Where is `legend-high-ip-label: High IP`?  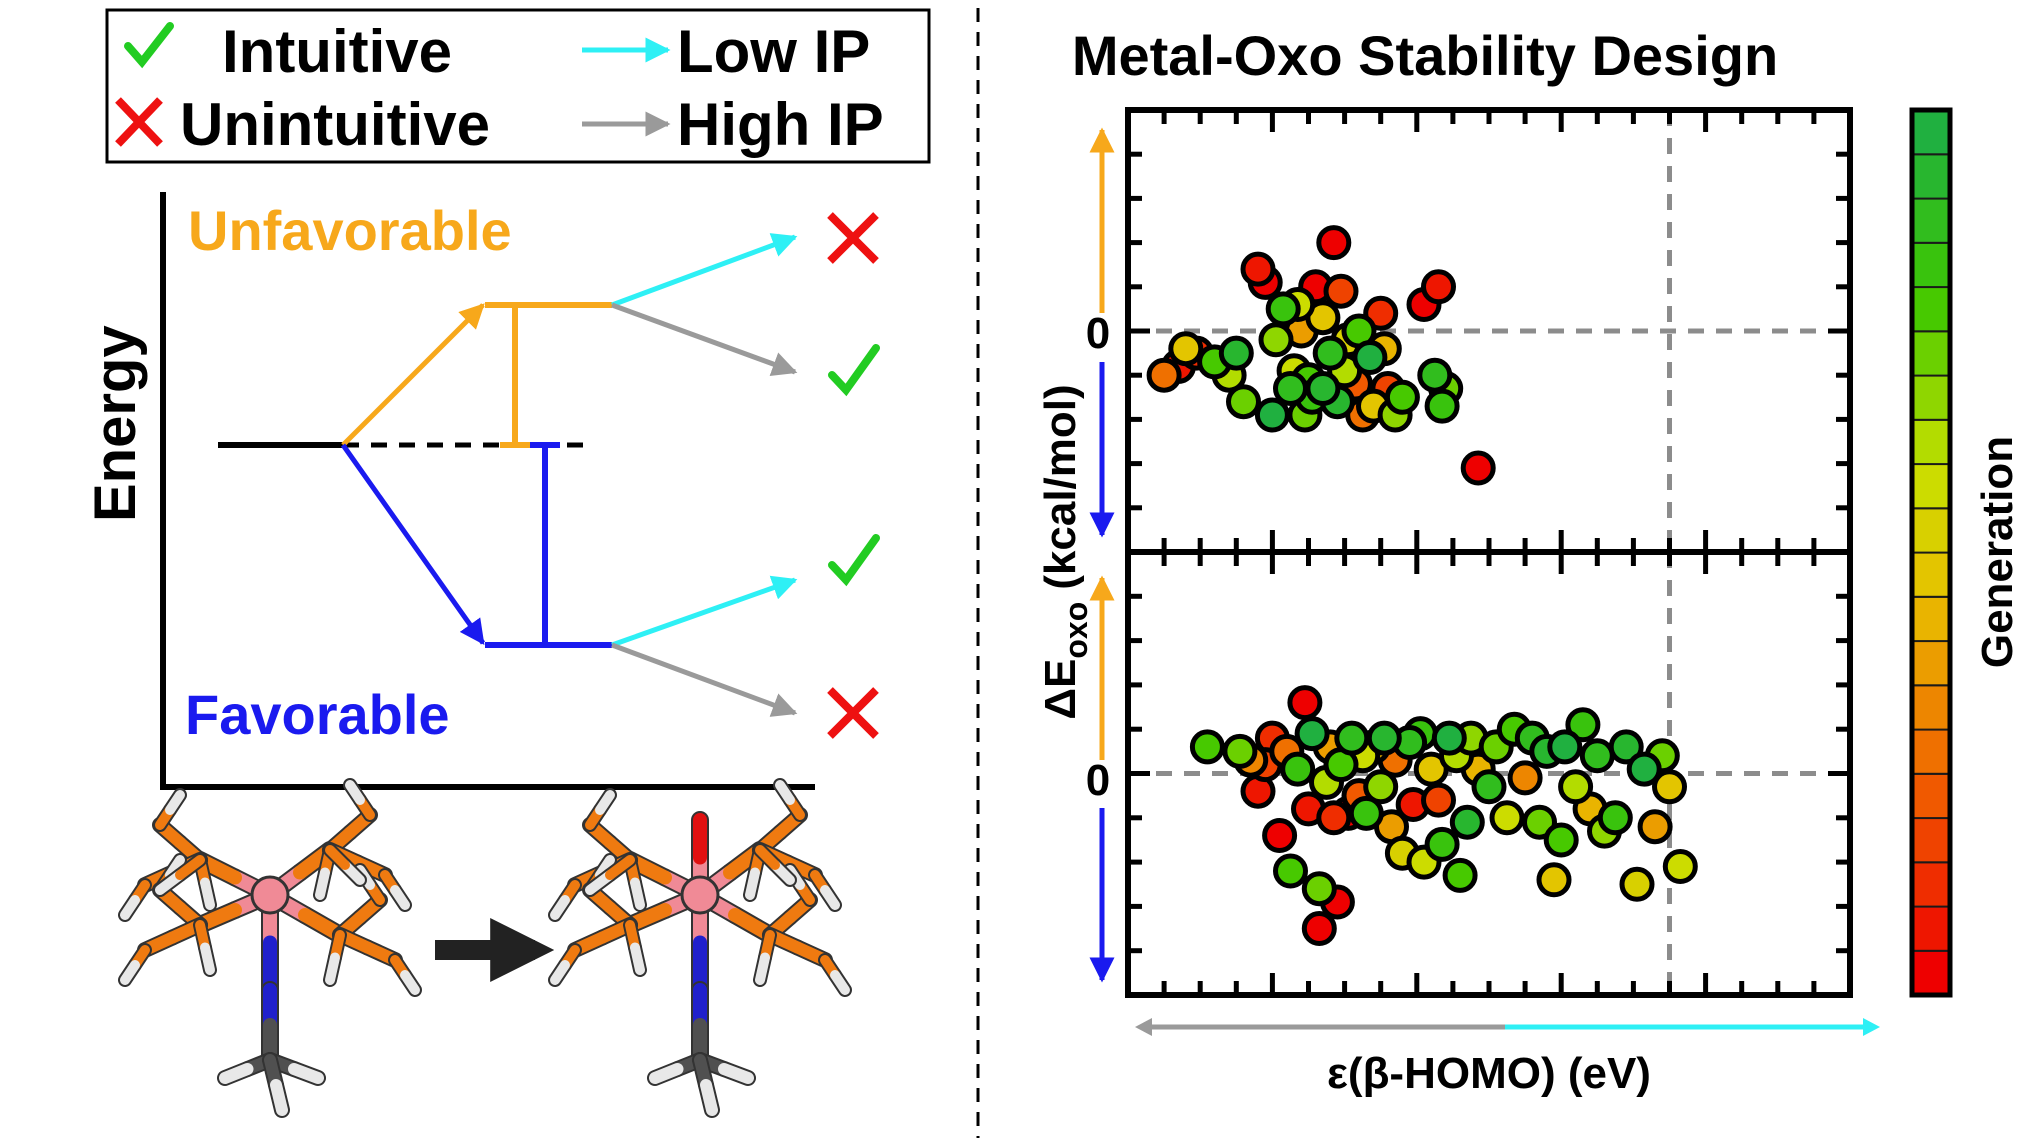 legend-high-ip-label: High IP is located at coordinates (780, 124).